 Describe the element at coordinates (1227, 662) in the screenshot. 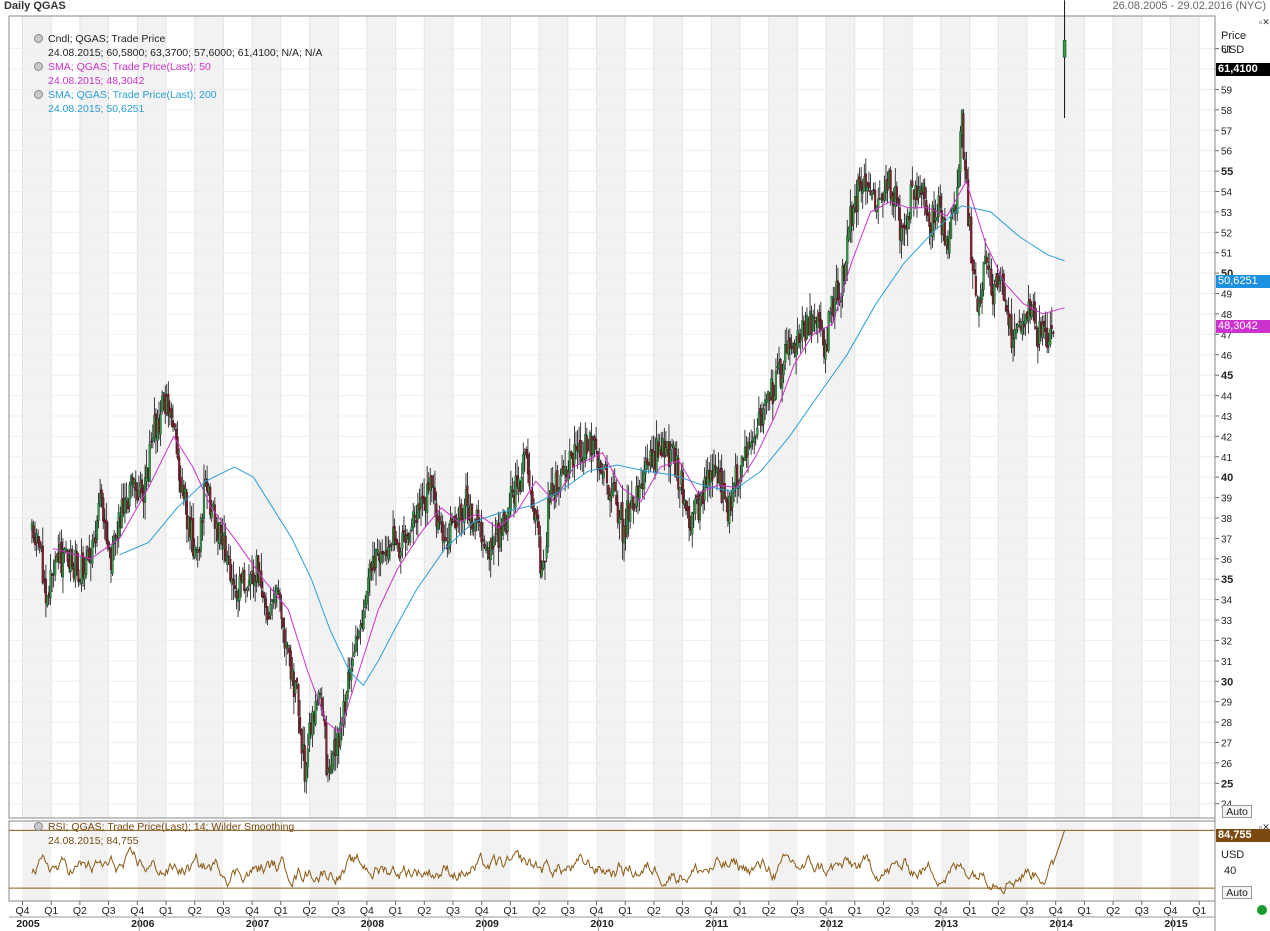

I see `price-tick-label: 31` at that location.